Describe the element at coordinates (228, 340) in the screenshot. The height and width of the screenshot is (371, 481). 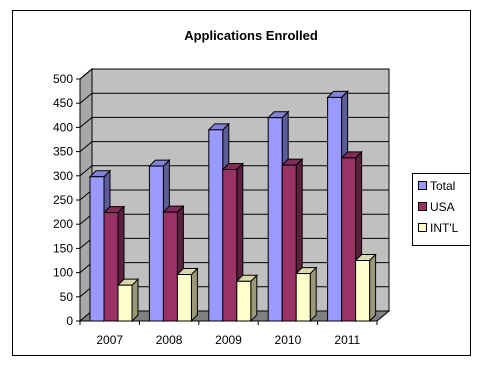
I see `x-tick-label: 2009` at that location.